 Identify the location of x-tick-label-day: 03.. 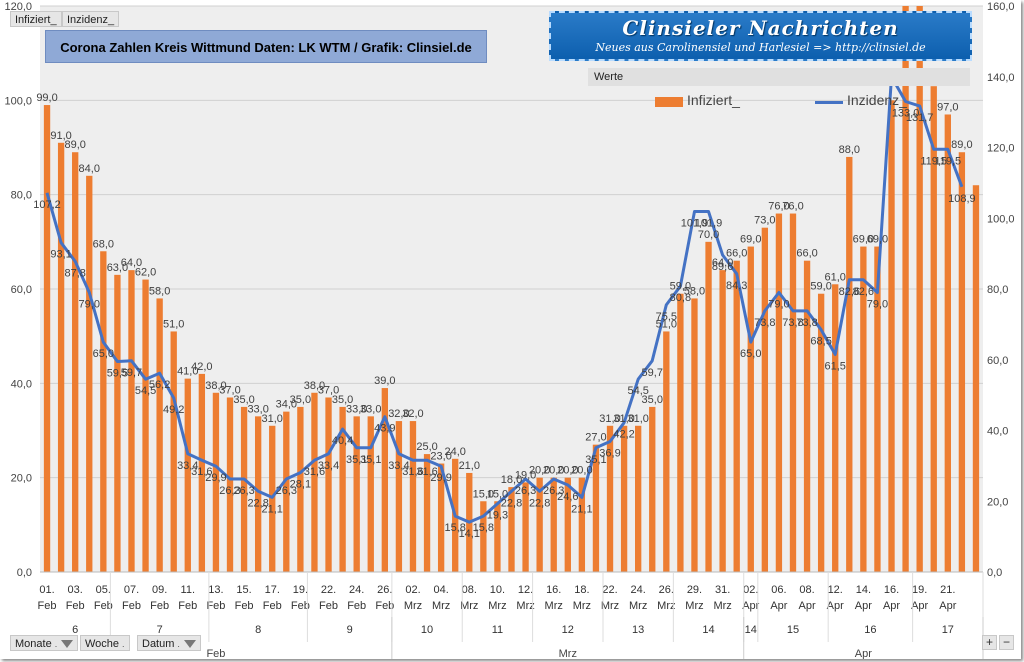
(75, 590).